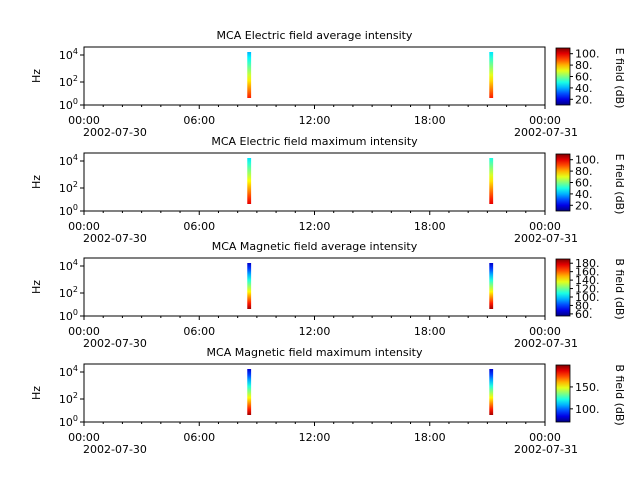  I want to click on panel-title: MCA Electric field average intensity, so click(315, 35).